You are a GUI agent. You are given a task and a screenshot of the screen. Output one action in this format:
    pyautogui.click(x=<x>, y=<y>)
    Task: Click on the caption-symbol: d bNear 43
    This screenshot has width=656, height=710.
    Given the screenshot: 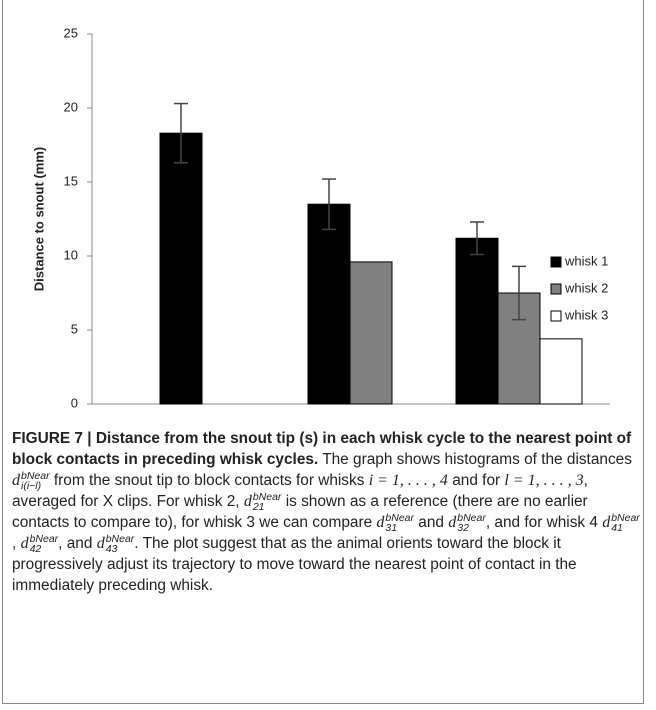 What is the action you would take?
    pyautogui.click(x=115, y=543)
    